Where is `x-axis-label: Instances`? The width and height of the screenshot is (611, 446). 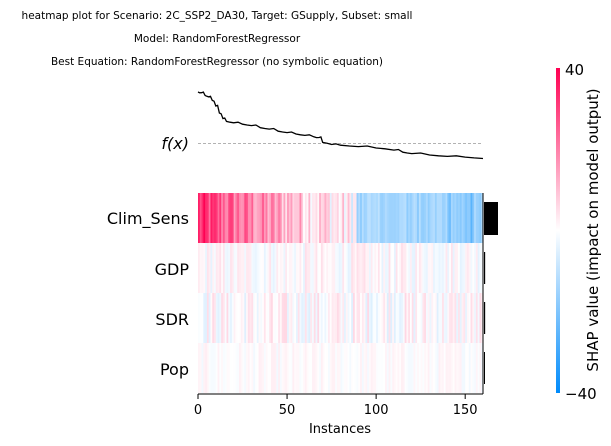 x-axis-label: Instances is located at coordinates (340, 429).